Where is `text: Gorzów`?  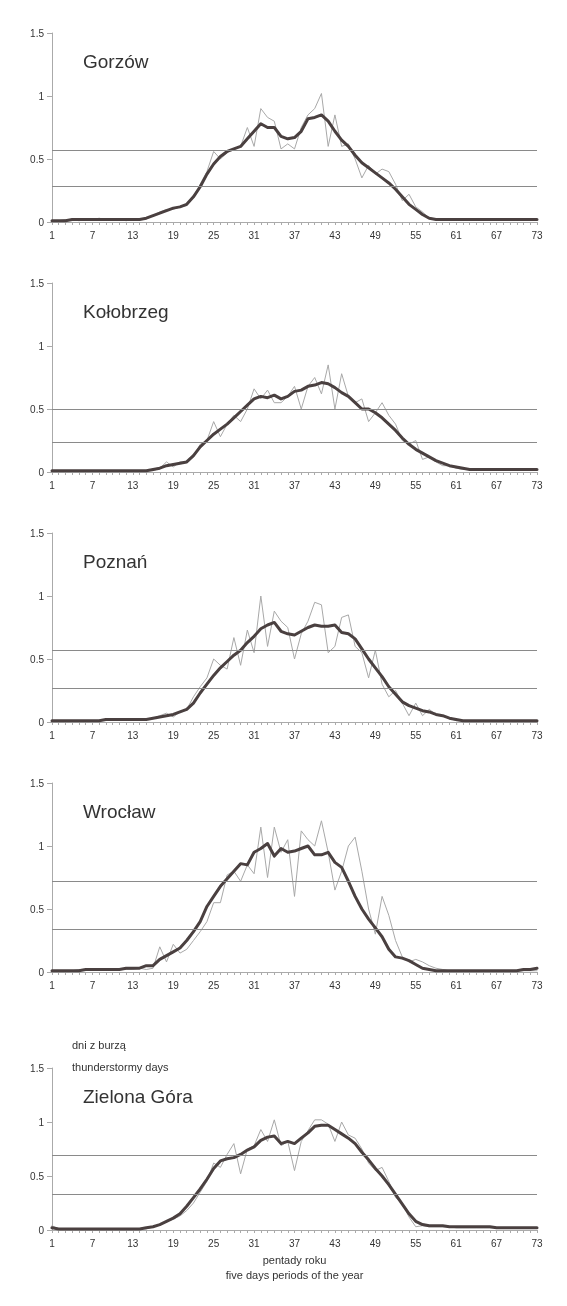 text: Gorzów is located at coordinates (116, 61).